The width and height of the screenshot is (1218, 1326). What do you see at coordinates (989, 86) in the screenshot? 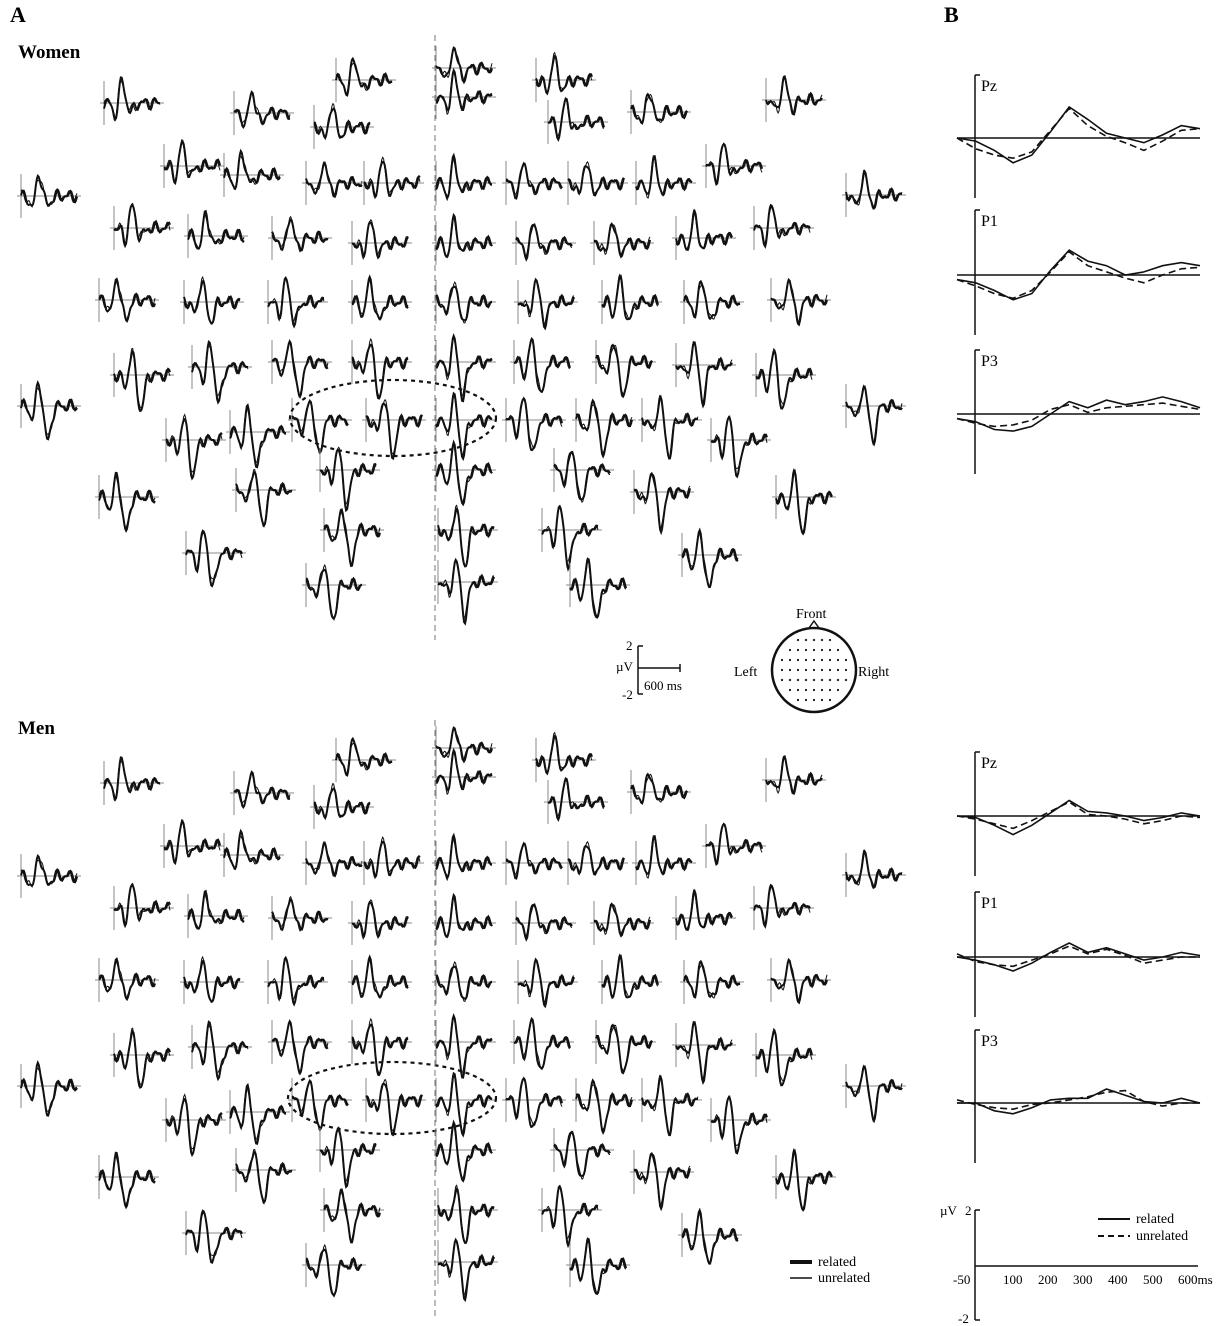
I see `channel-label: Pz` at bounding box center [989, 86].